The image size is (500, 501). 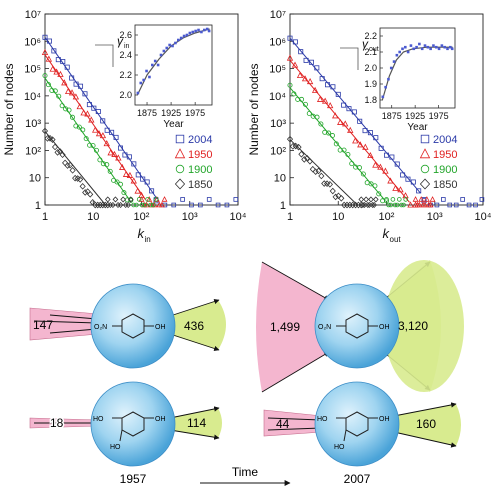 What do you see at coordinates (133, 326) in the screenshot?
I see `molecule-sphere` at bounding box center [133, 326].